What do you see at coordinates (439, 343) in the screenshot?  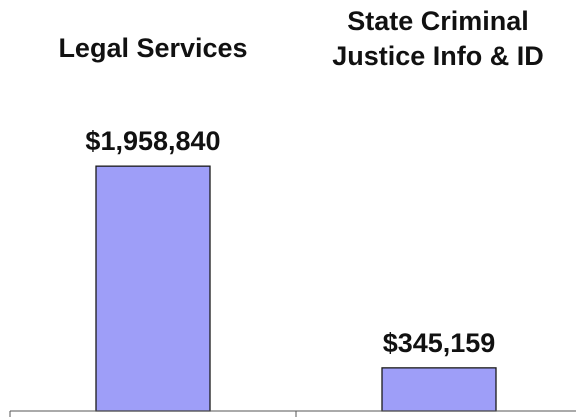 I see `value-label: $345,159` at bounding box center [439, 343].